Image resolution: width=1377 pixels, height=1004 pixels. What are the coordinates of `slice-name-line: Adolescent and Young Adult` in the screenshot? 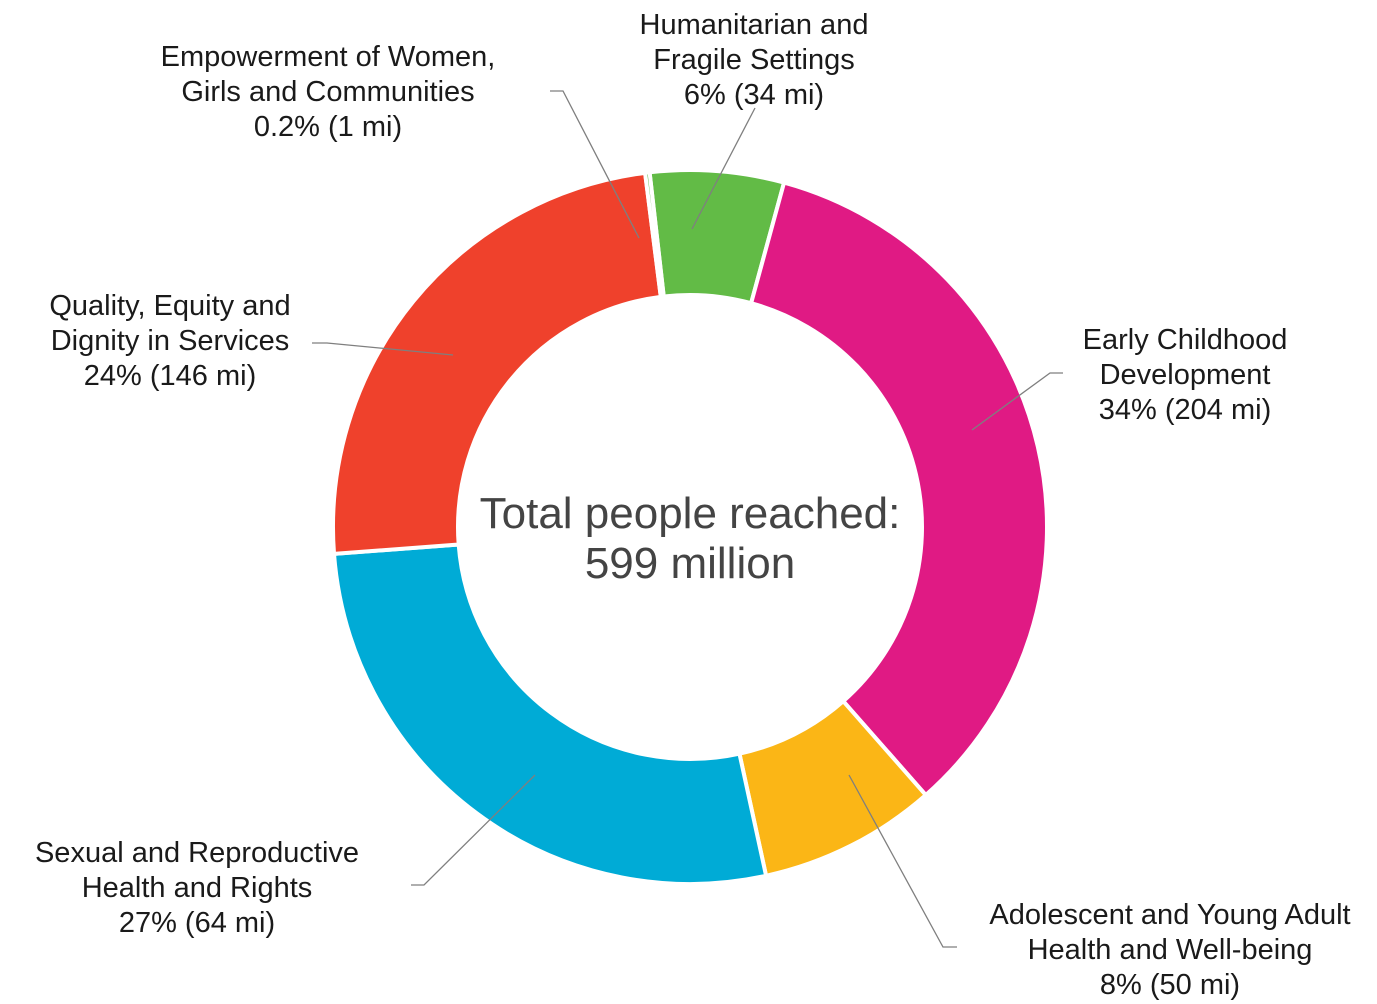 It's located at (1169, 915).